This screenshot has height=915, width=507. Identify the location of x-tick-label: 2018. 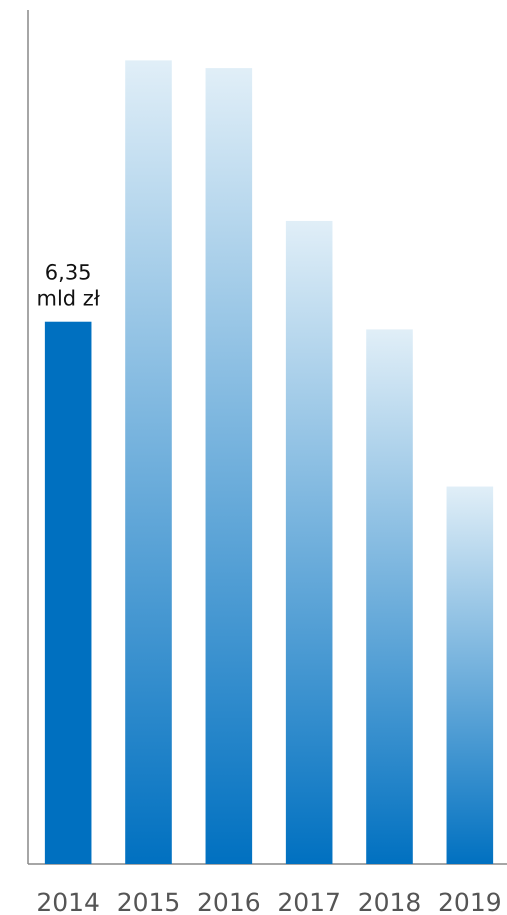
(390, 901).